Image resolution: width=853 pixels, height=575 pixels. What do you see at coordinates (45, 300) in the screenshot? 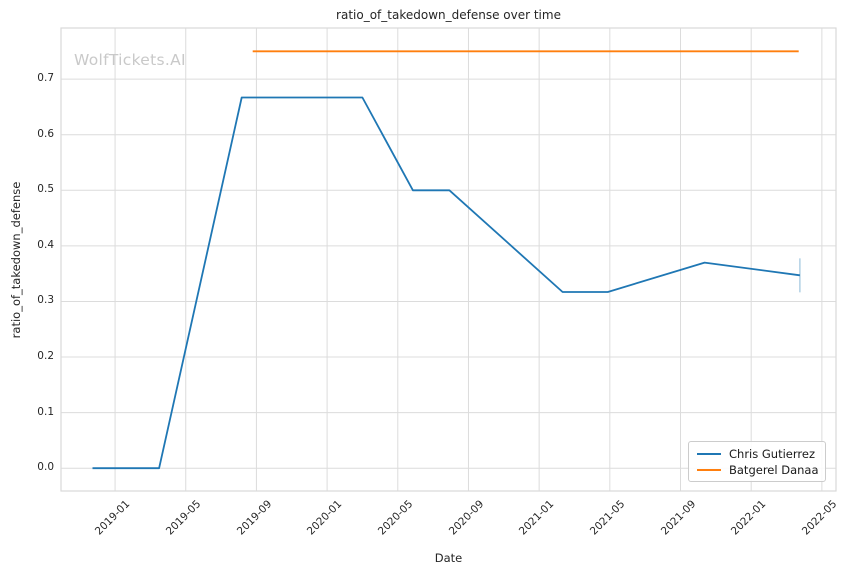
I see `y-tick-label: 0.3` at bounding box center [45, 300].